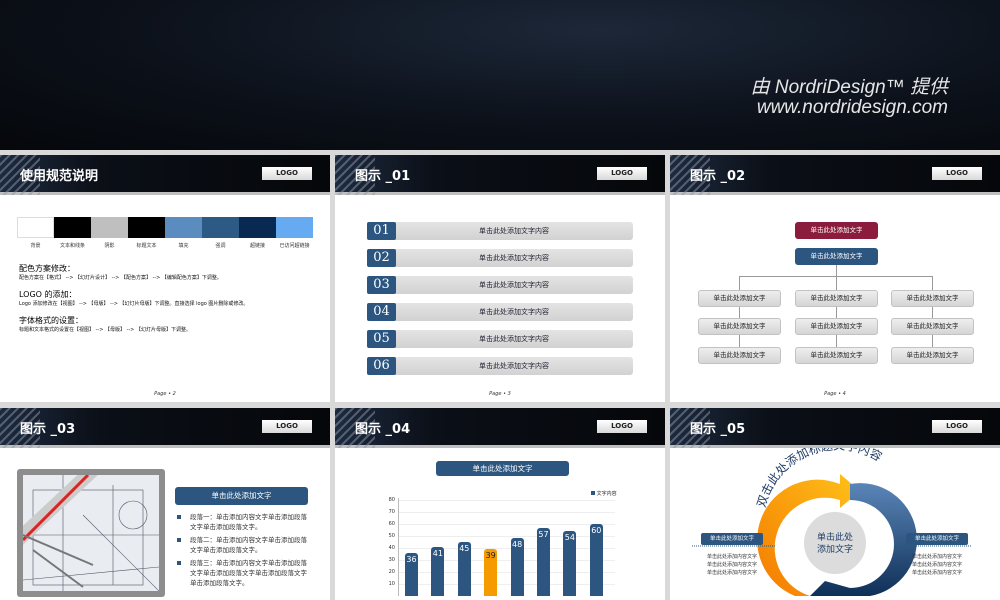 The width and height of the screenshot is (1000, 600). I want to click on legend-label: 文字内容, so click(606, 494).